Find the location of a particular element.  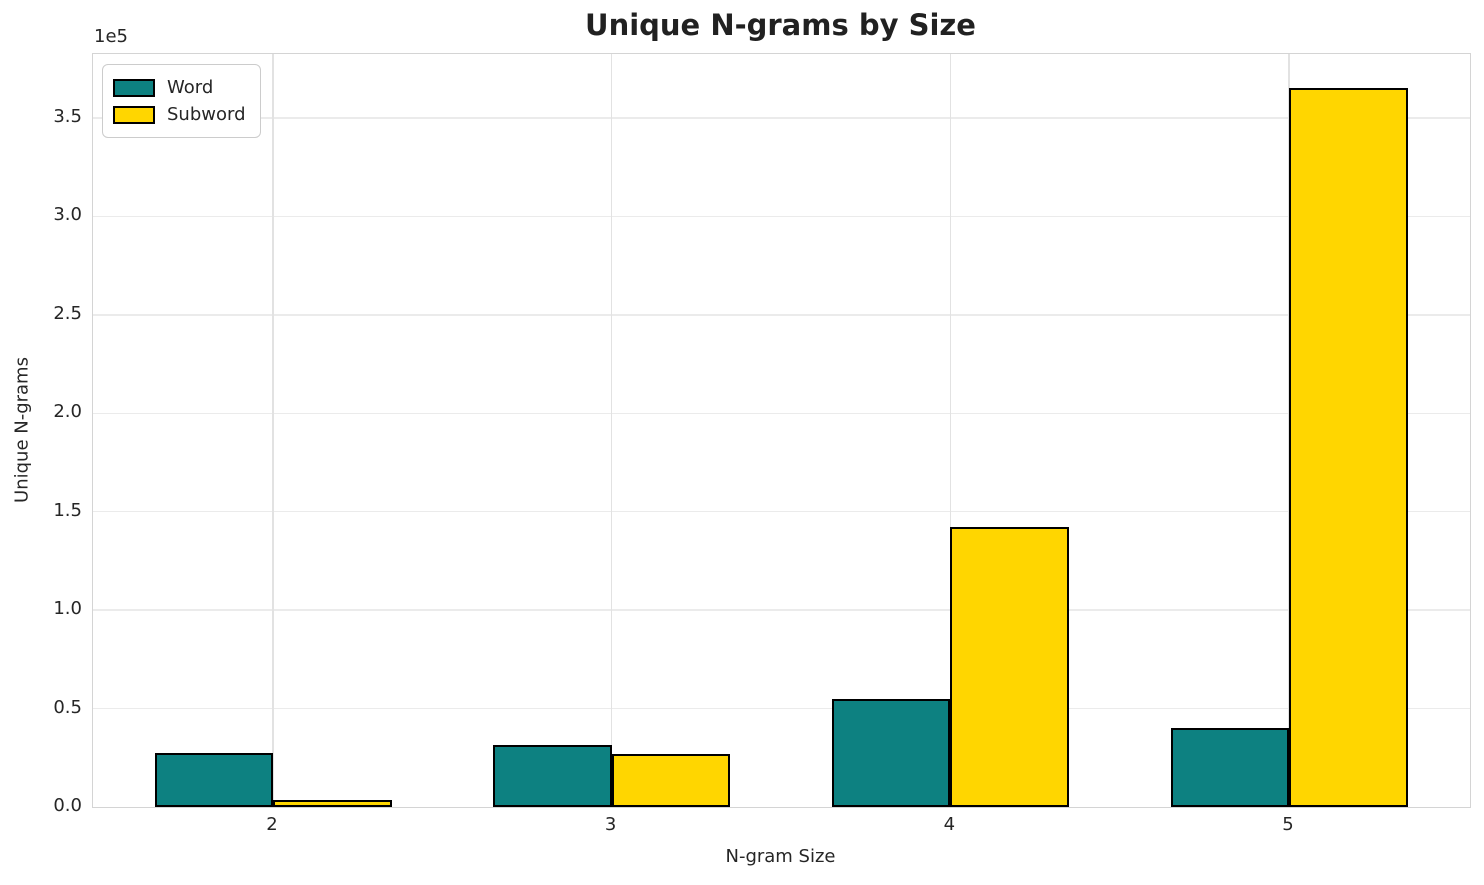

x-tick-label: 5 is located at coordinates (1288, 824).